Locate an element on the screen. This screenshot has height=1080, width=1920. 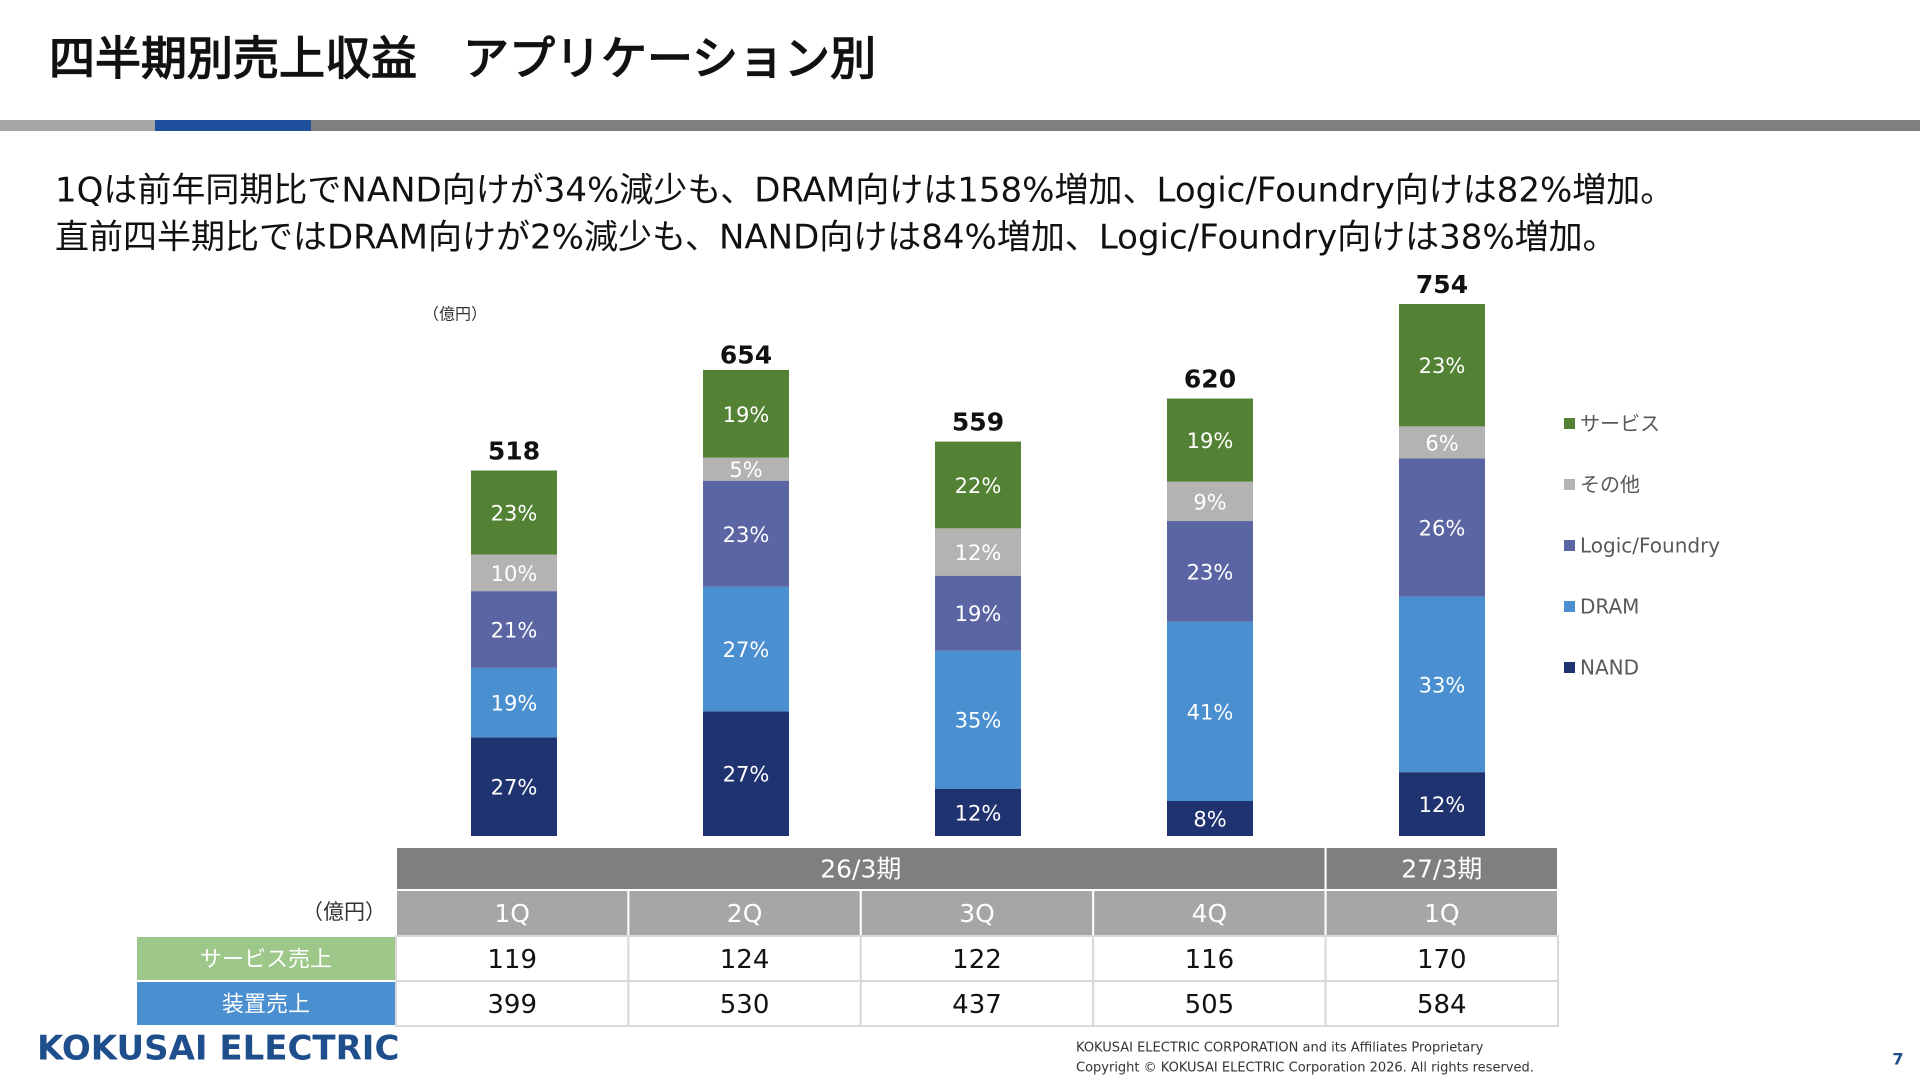
segment-label: 26% is located at coordinates (1442, 528).